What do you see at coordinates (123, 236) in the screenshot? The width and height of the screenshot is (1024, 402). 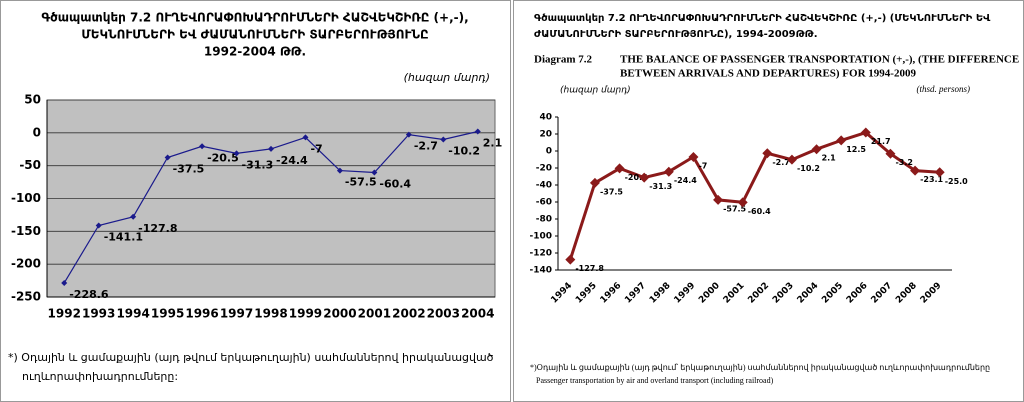 I see `data-label: -141.1` at bounding box center [123, 236].